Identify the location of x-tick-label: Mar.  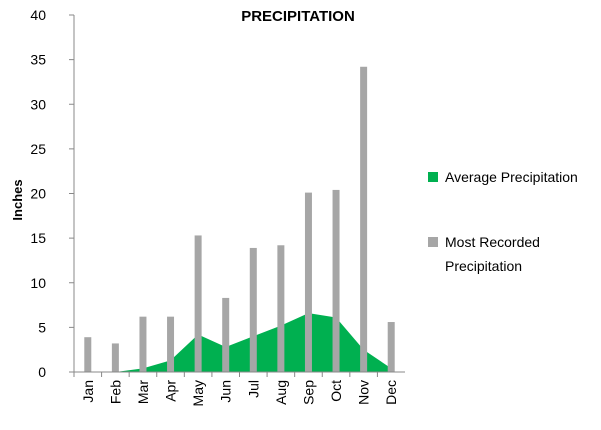
(143, 392).